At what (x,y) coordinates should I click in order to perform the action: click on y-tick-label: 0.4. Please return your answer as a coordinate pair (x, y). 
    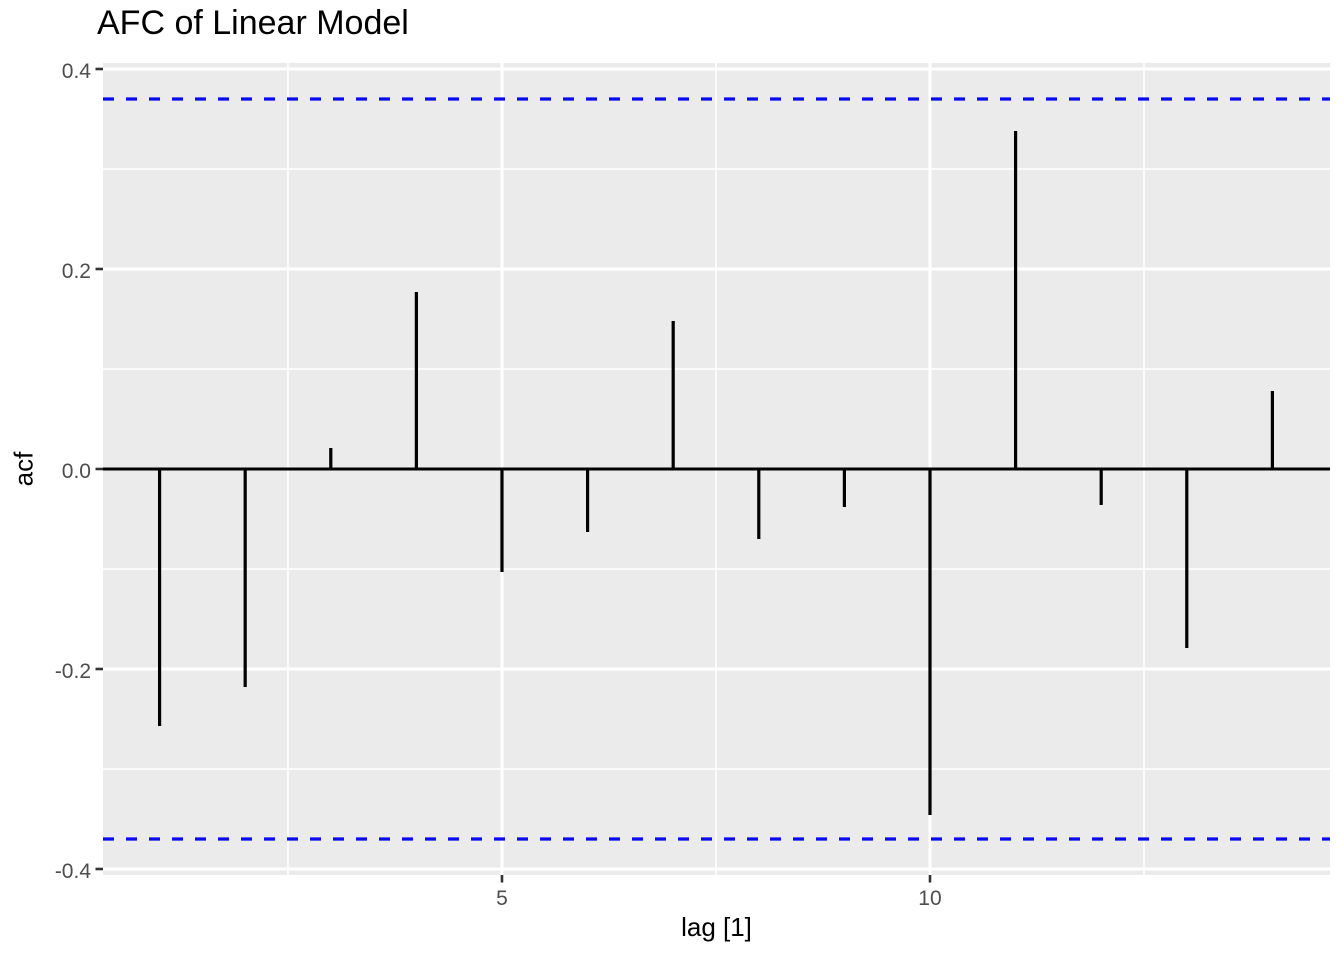
    Looking at the image, I should click on (76, 71).